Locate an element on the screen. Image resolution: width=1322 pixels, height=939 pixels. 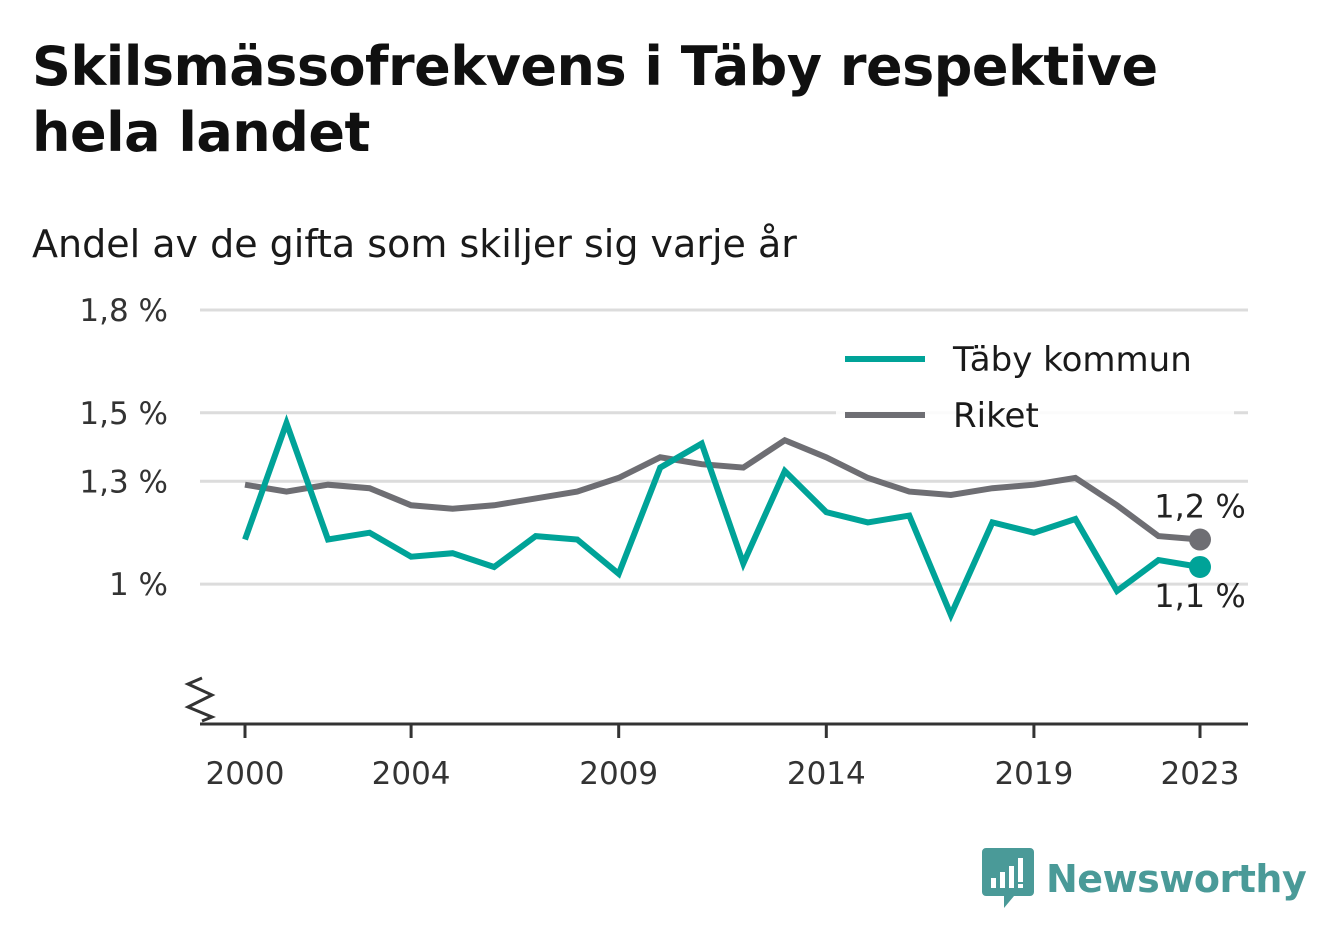
series-line is located at coordinates (722, 489).